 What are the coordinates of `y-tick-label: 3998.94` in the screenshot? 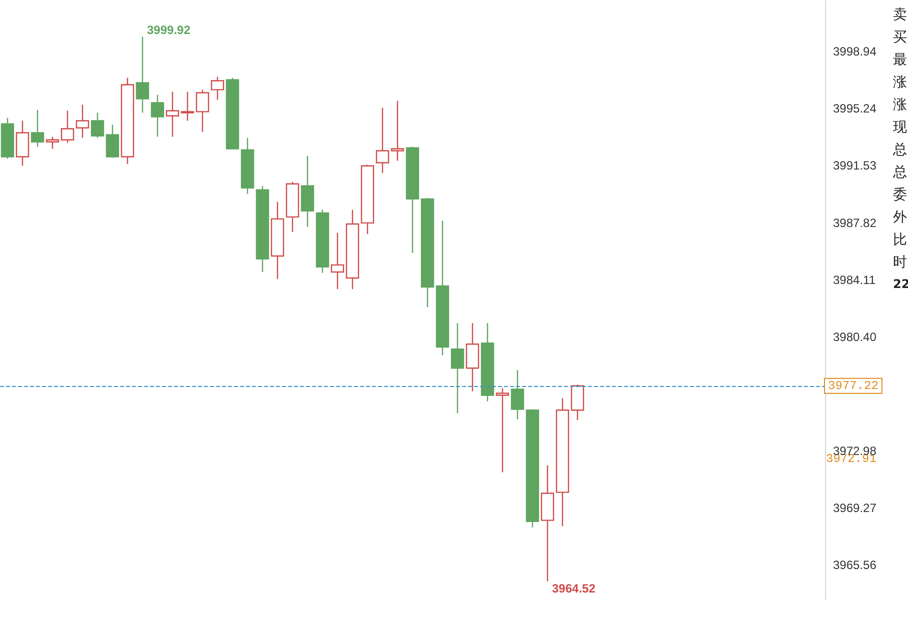 It's located at (855, 51).